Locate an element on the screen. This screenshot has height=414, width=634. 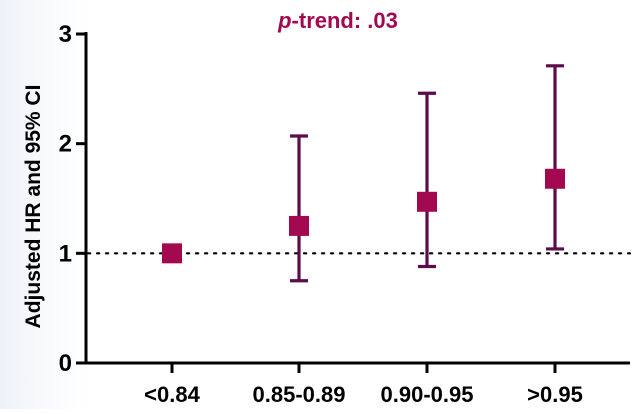
markers-group is located at coordinates (363, 216).